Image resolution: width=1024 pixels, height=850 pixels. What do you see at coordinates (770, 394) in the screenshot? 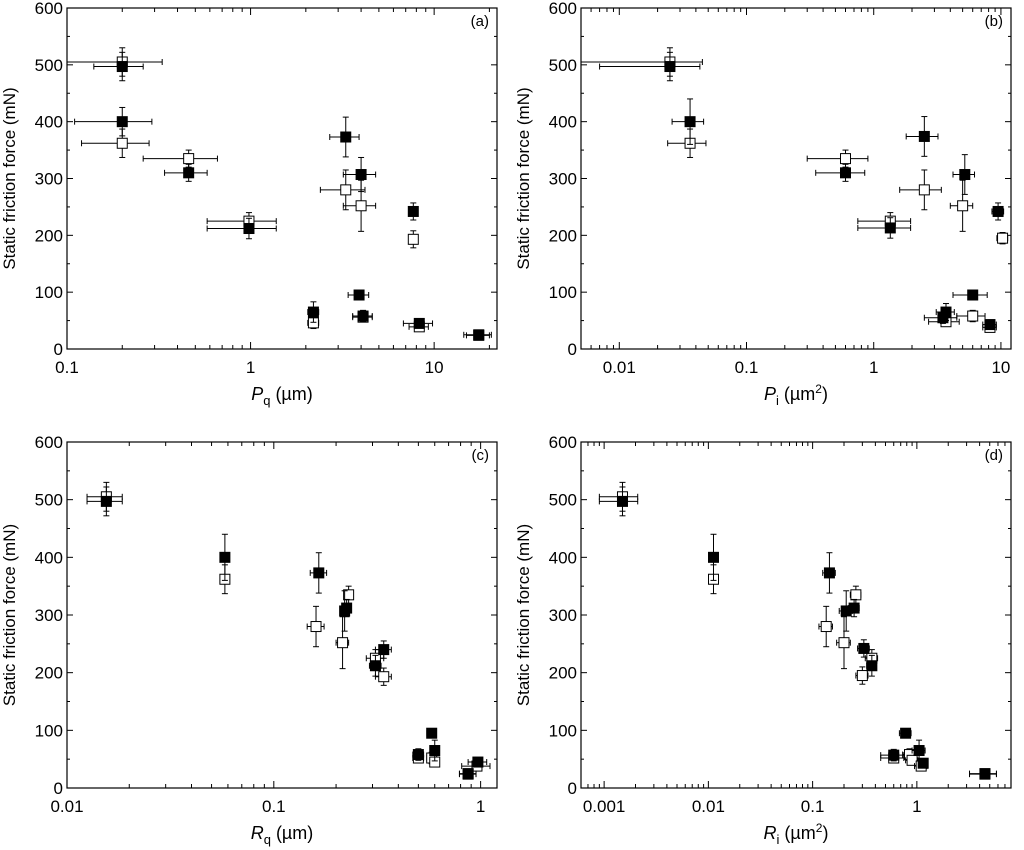
I see `x-label-symbol-b: P` at bounding box center [770, 394].